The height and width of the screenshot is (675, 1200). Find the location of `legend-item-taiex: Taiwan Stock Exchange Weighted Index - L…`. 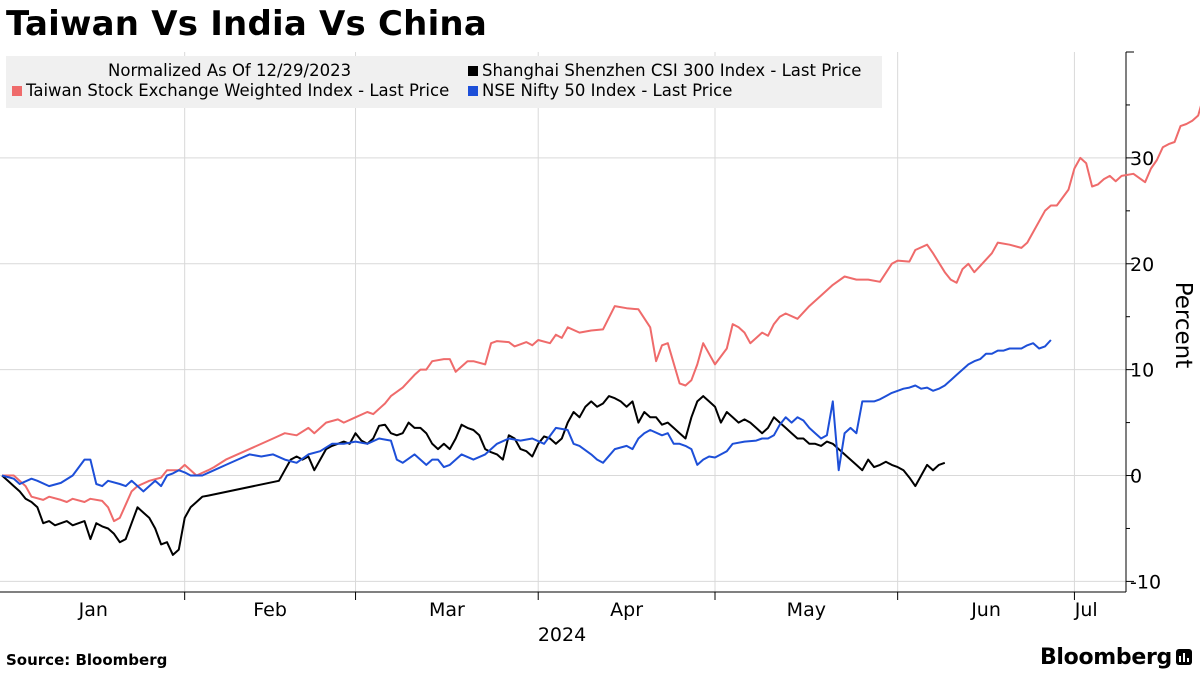

legend-item-taiex: Taiwan Stock Exchange Weighted Index - L… is located at coordinates (230, 90).